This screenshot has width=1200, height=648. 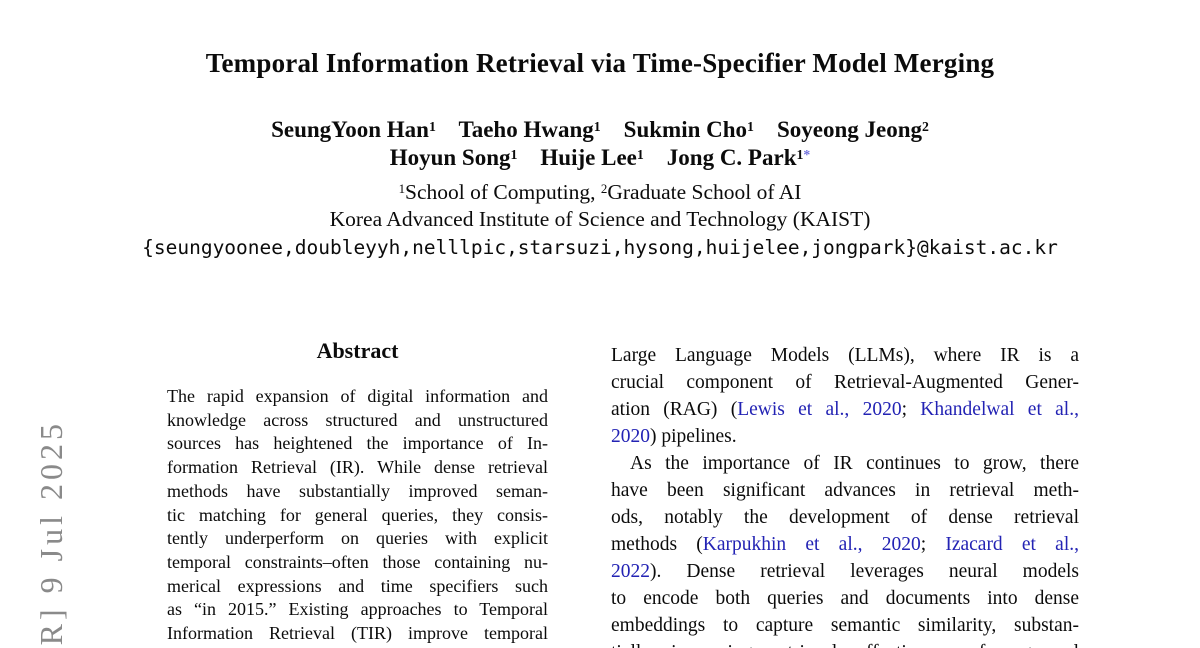 What do you see at coordinates (526, 129) in the screenshot?
I see `text-segment: Taeho Hwang` at bounding box center [526, 129].